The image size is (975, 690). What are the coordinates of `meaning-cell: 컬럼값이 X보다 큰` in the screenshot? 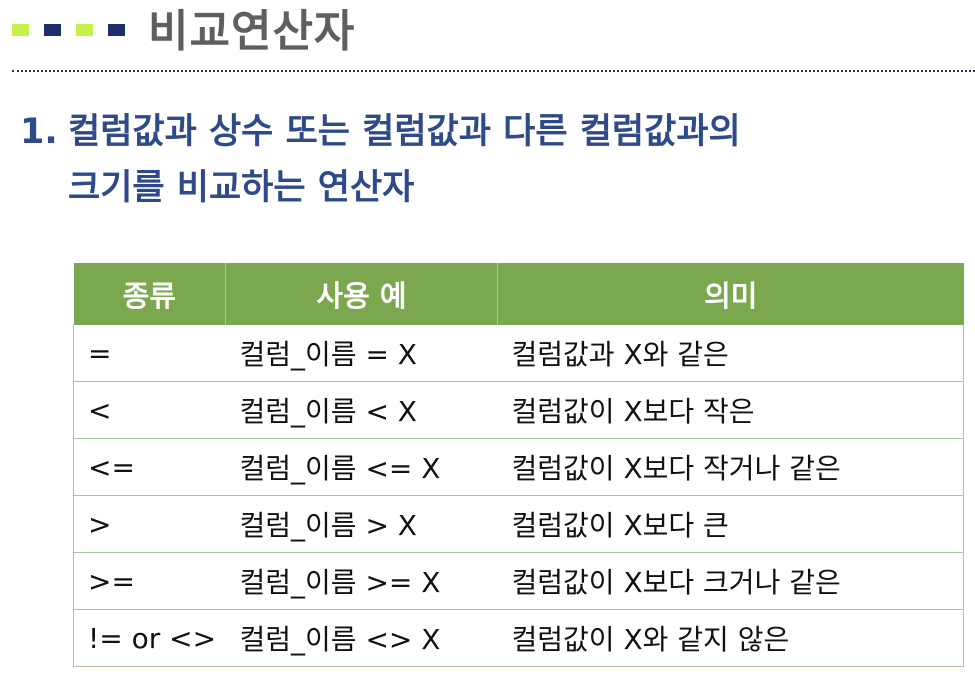 It's located at (730, 524).